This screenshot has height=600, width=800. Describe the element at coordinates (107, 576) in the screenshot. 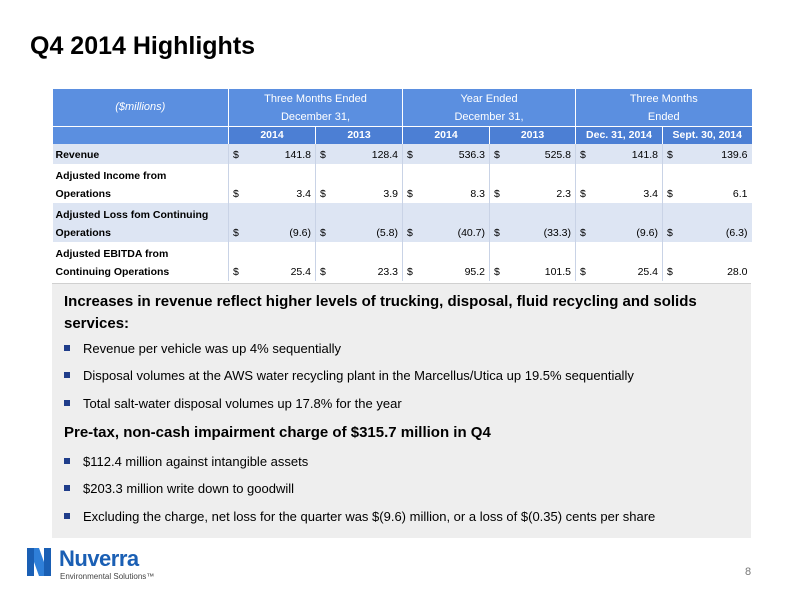

I see `logo-tagline: Environmental Solutions™` at that location.